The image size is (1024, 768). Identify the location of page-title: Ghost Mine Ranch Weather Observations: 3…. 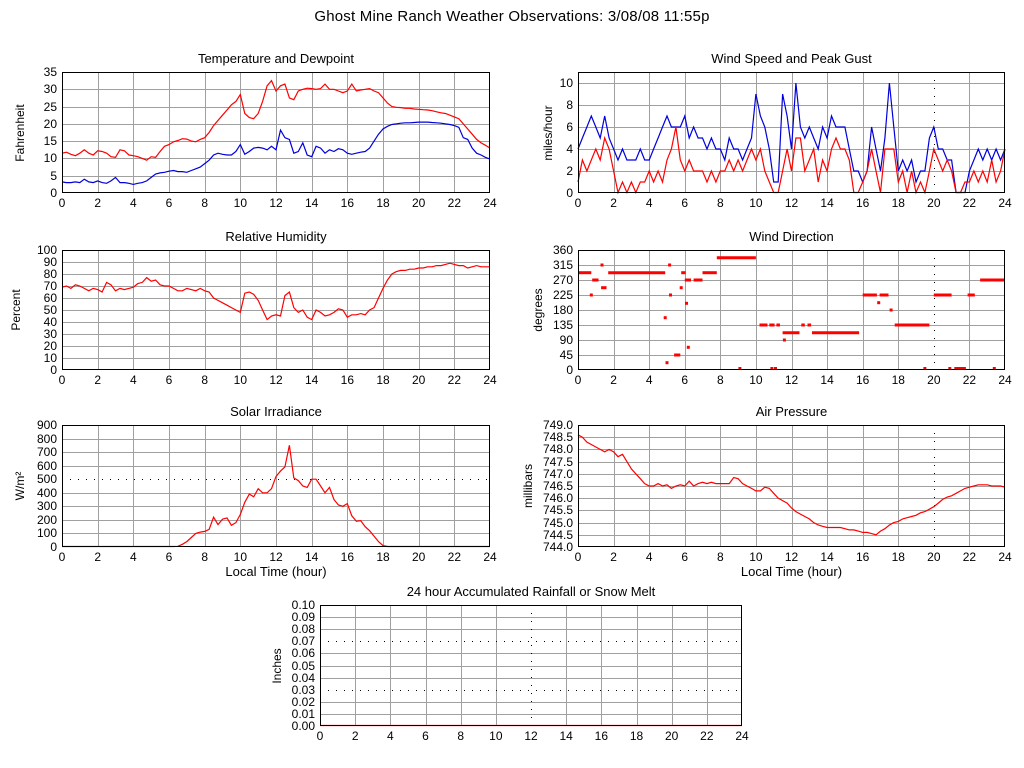
(512, 16).